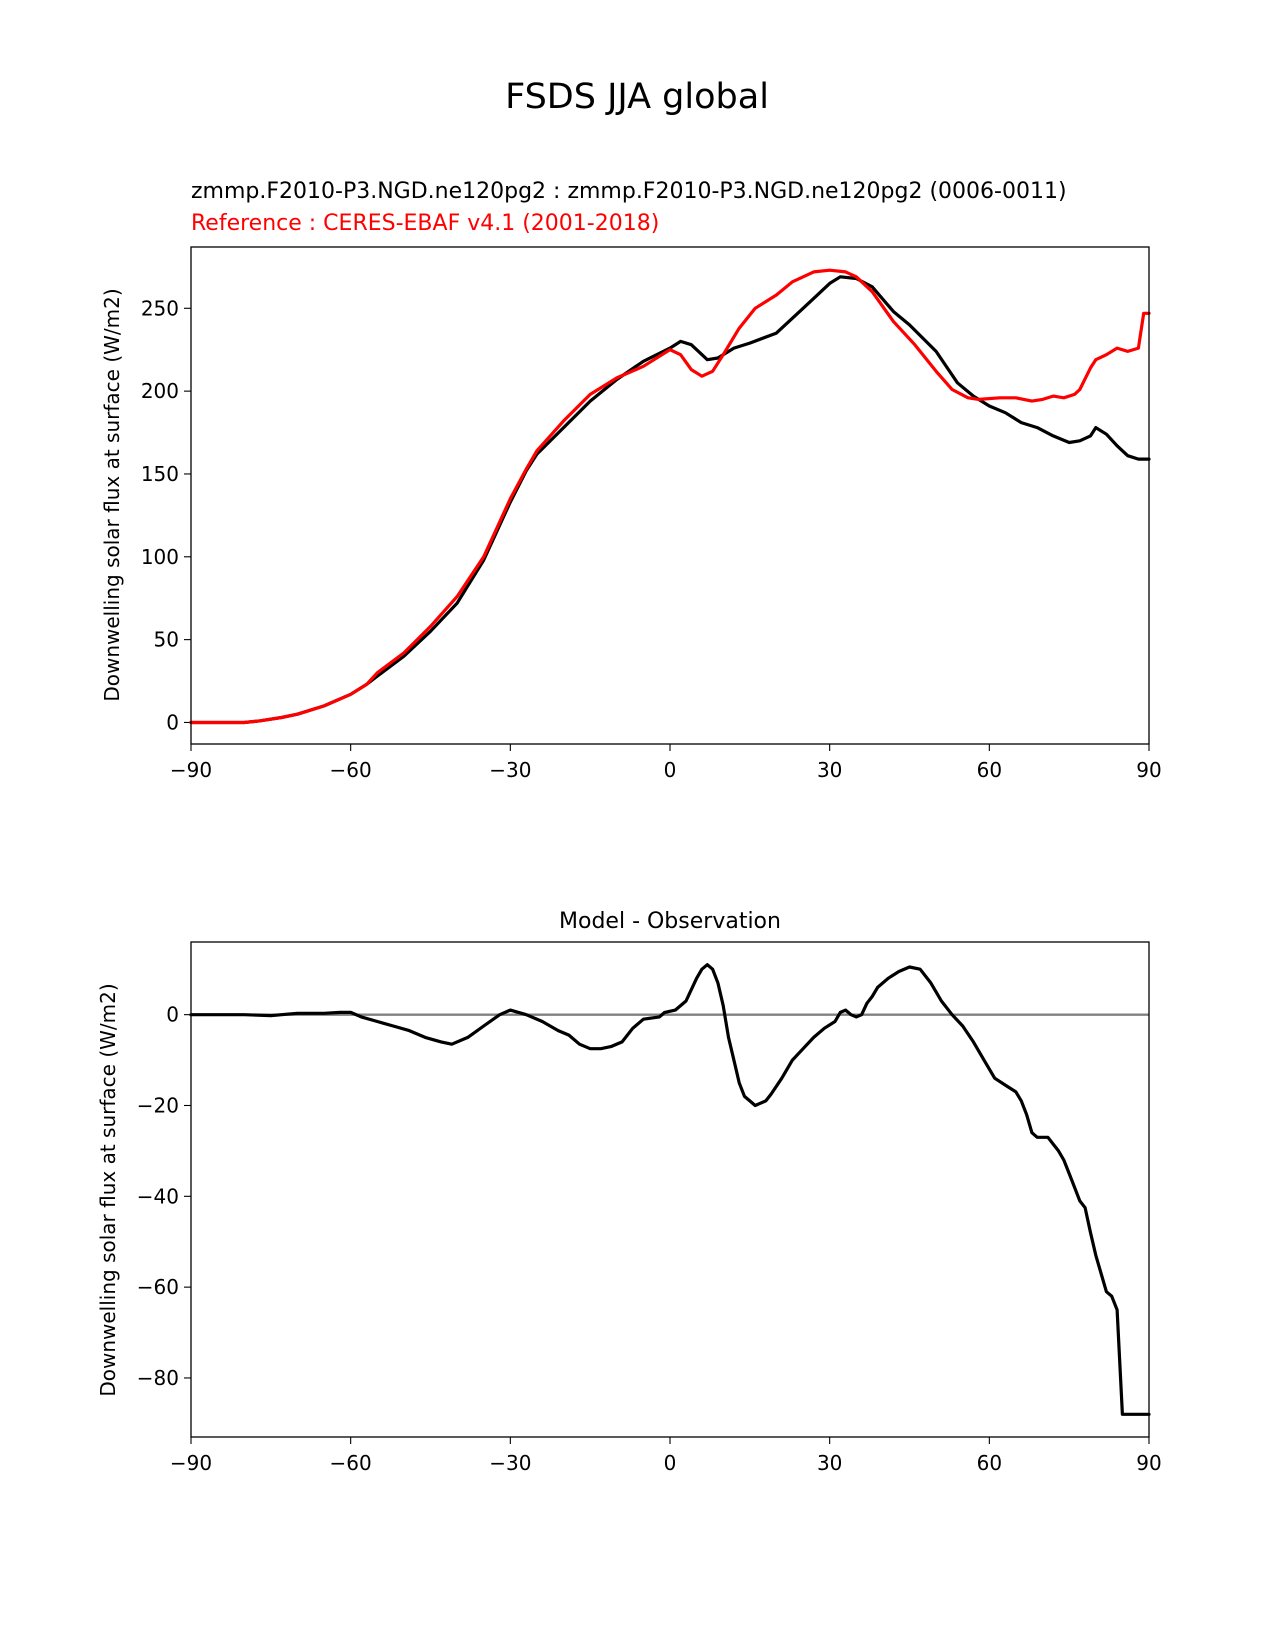  What do you see at coordinates (670, 1463) in the screenshot?
I see `bottom-xtick-label: 0` at bounding box center [670, 1463].